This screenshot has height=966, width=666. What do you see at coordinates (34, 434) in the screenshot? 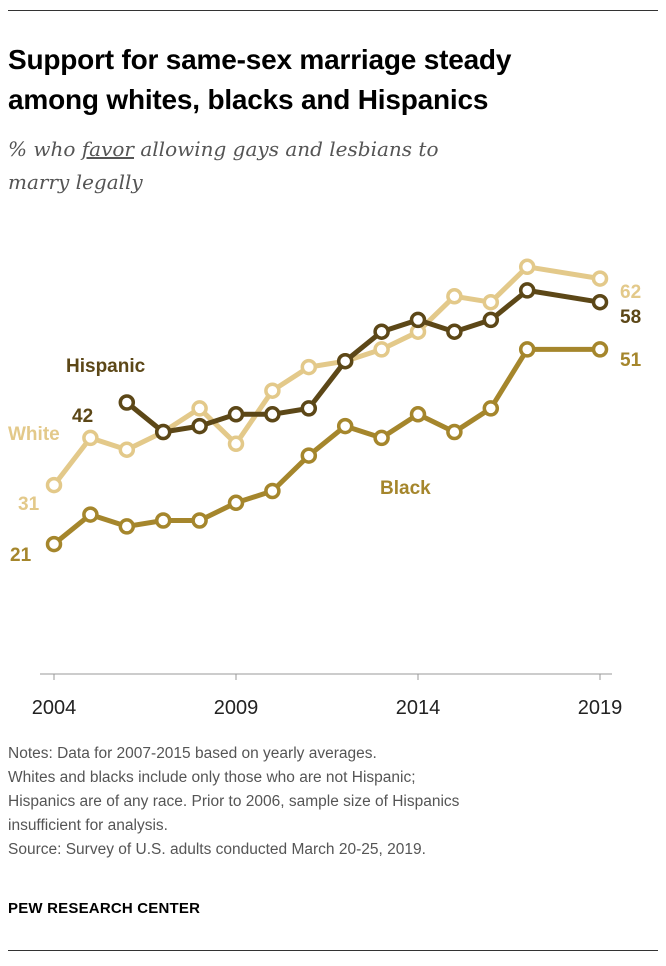
I see `series-label-white: White` at bounding box center [34, 434].